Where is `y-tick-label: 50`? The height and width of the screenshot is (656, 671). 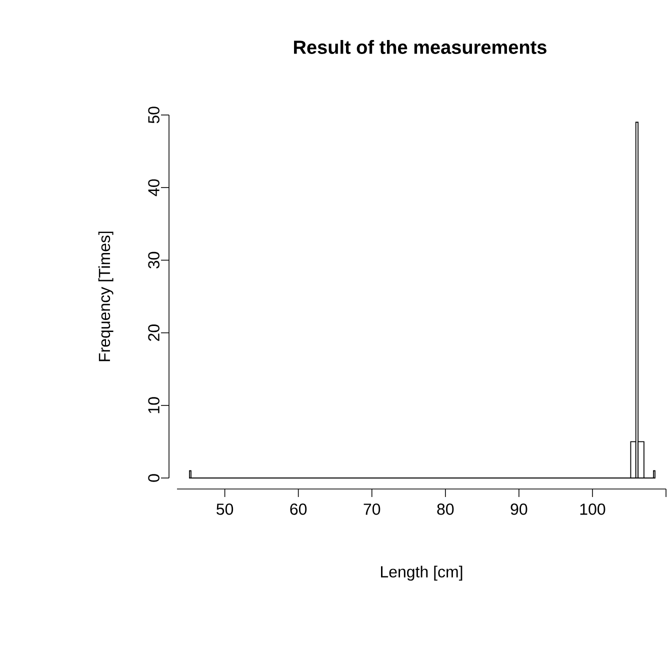 y-tick-label: 50 is located at coordinates (154, 115).